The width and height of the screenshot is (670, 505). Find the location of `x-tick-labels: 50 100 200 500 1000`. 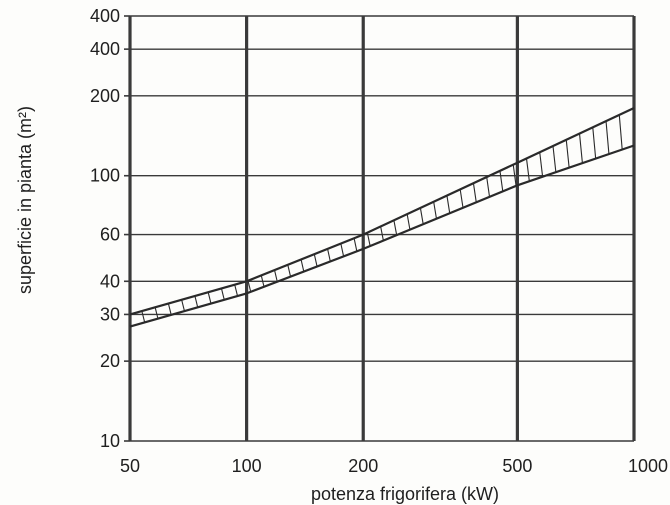

x-tick-labels: 50 100 200 500 1000 is located at coordinates (394, 466).